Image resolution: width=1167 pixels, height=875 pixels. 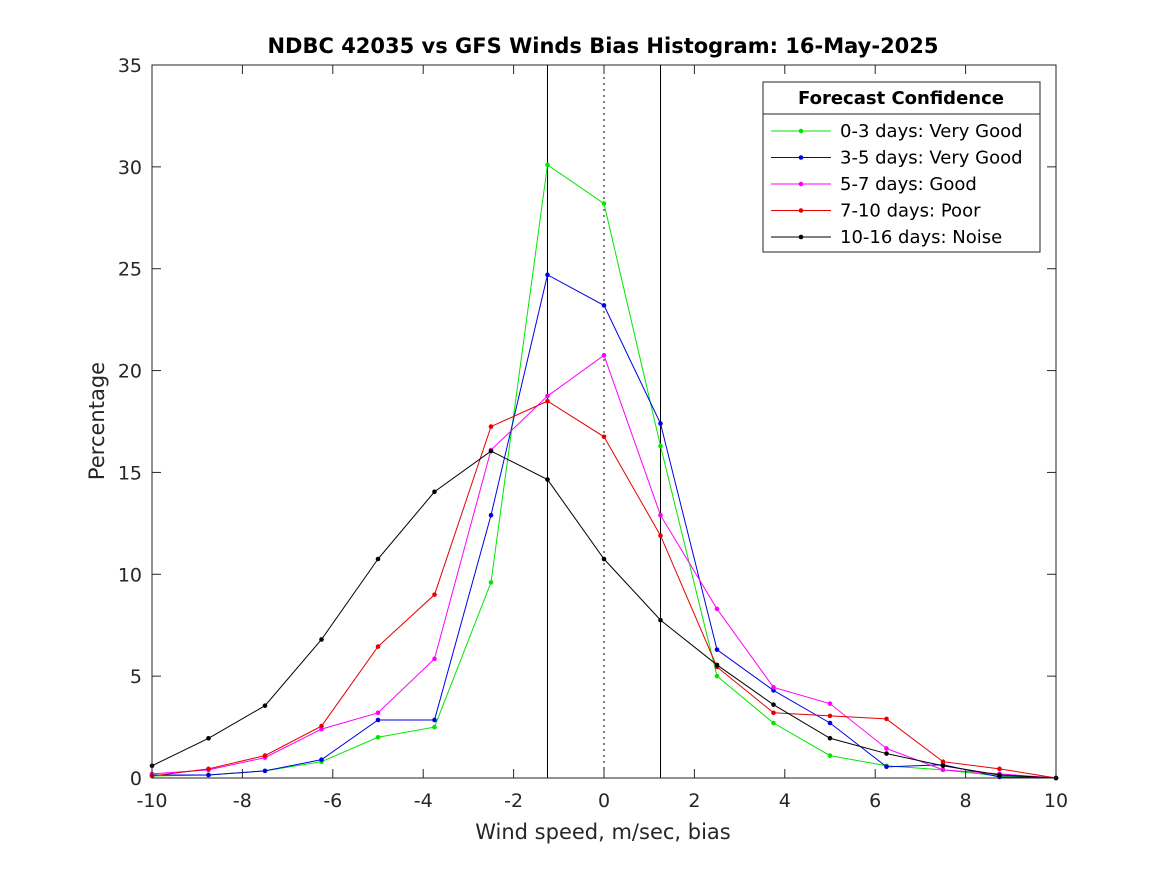 What do you see at coordinates (604, 801) in the screenshot?
I see `x-tick-label: 0` at bounding box center [604, 801].